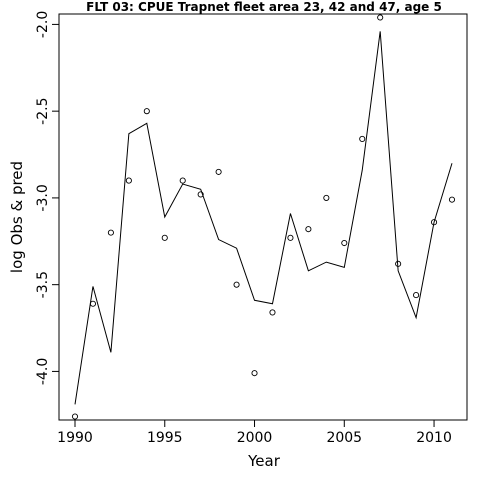 Image resolution: width=480 pixels, height=480 pixels. Describe the element at coordinates (344, 438) in the screenshot. I see `x-tick-label: 2005` at that location.